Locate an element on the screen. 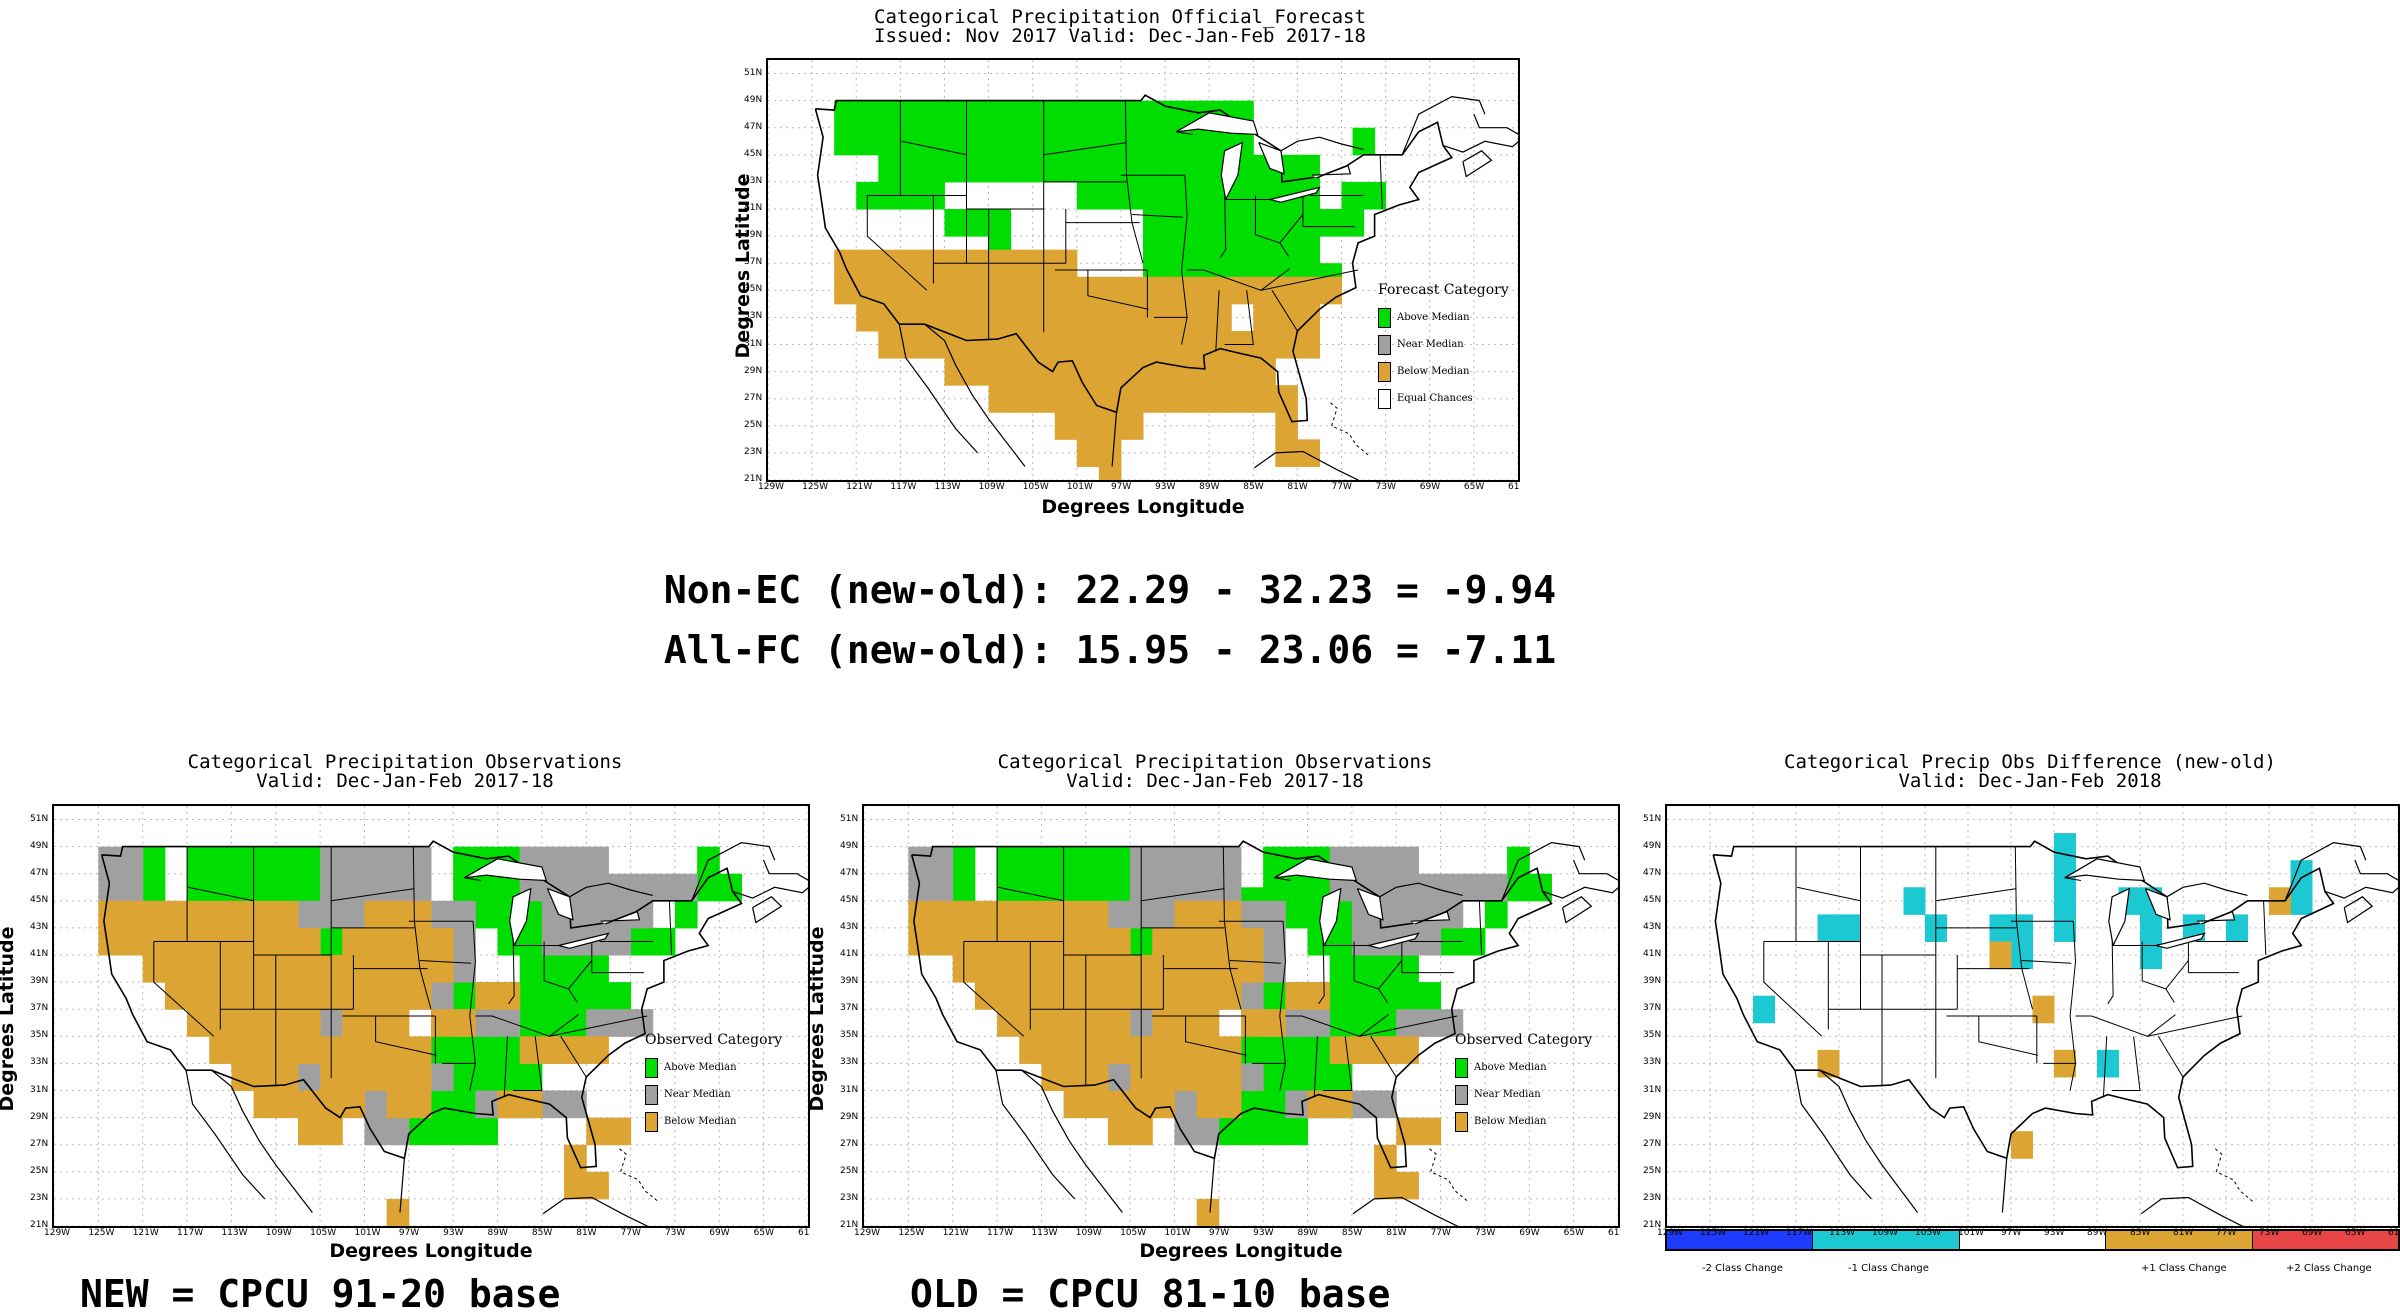 The height and width of the screenshot is (1316, 2400). cuba-coast is located at coordinates (2192, 1211).